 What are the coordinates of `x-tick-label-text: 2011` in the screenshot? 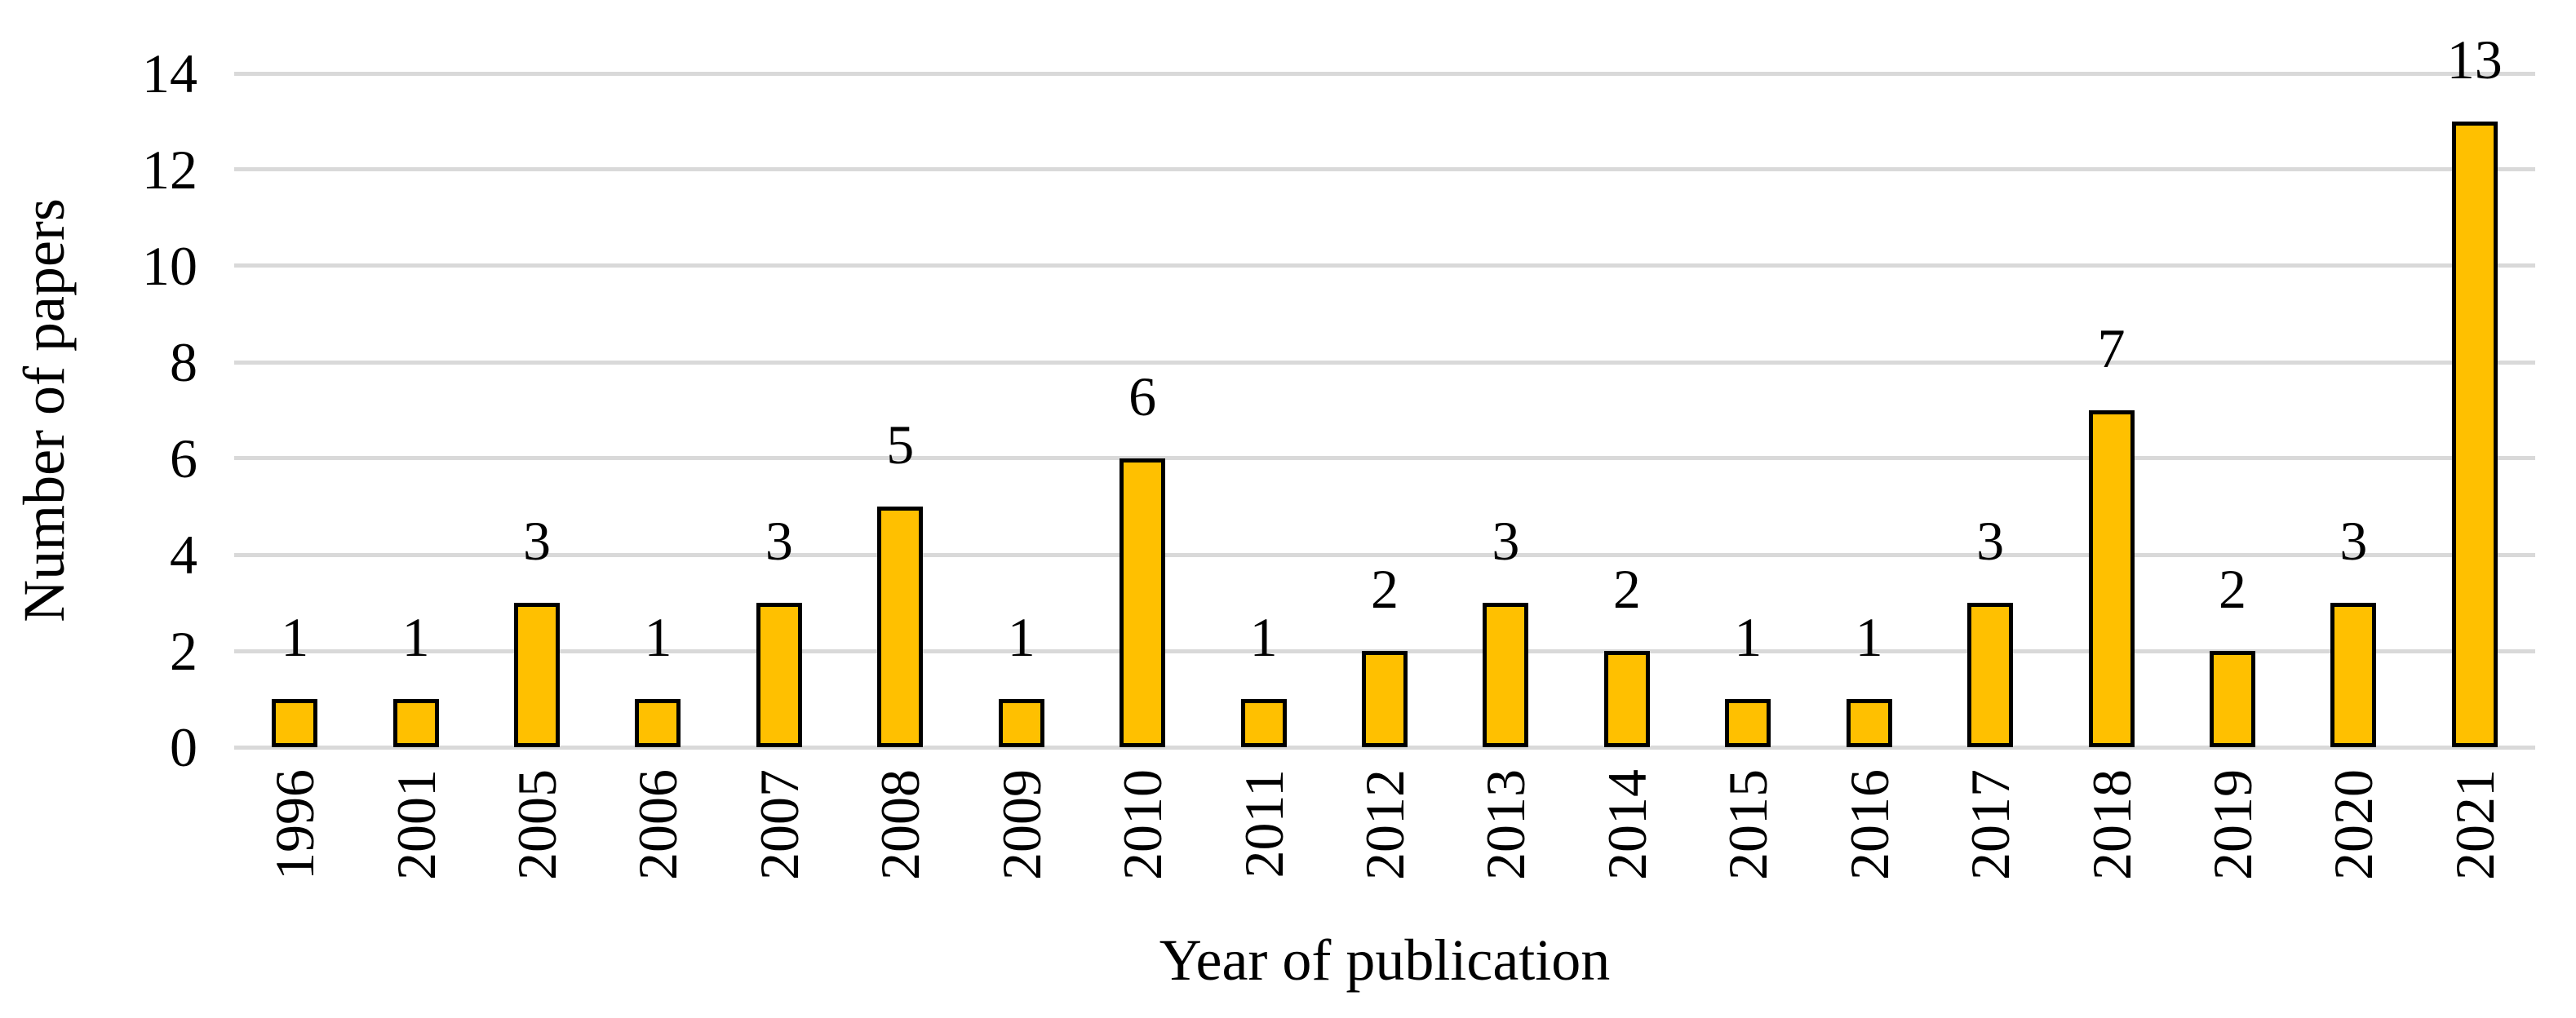 It's located at (1263, 824).